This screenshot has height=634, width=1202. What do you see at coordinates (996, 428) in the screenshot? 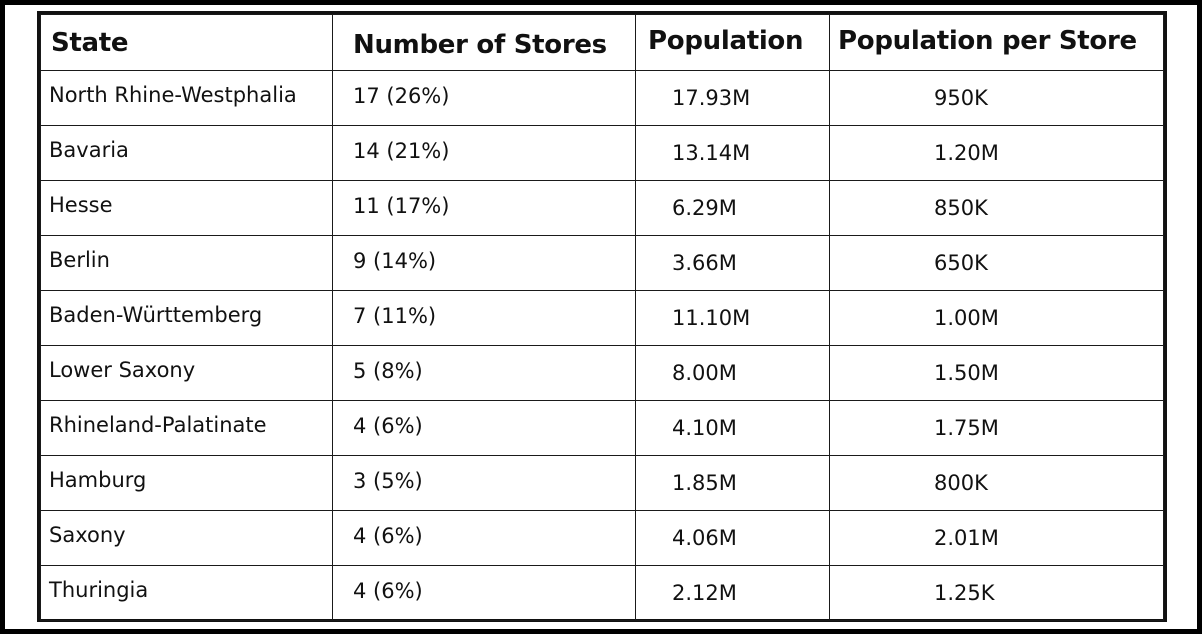
I see `cell-population-per-store: 1.75M` at bounding box center [996, 428].